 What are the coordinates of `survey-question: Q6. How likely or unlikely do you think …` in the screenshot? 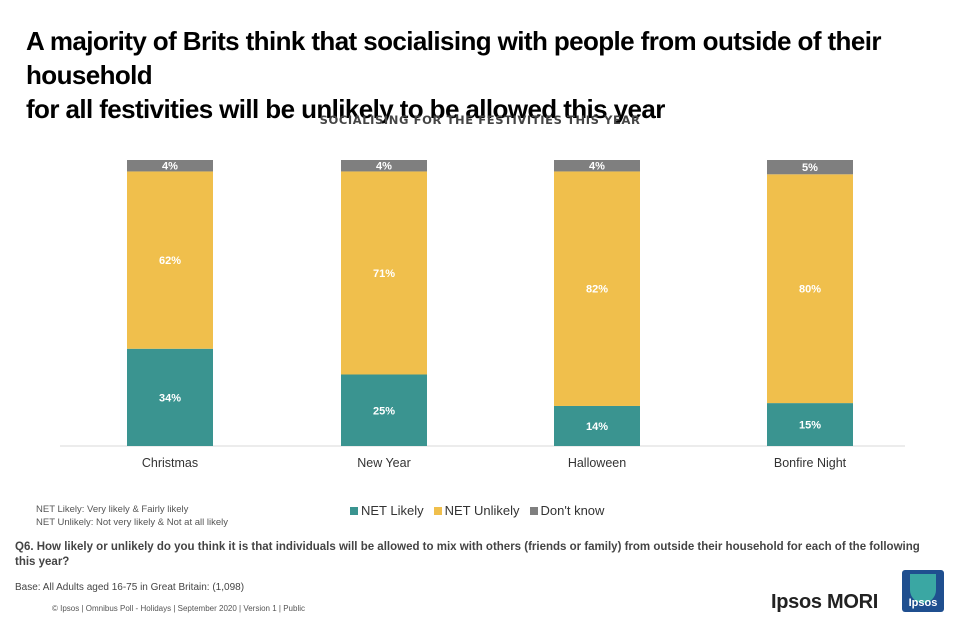 It's located at (467, 554).